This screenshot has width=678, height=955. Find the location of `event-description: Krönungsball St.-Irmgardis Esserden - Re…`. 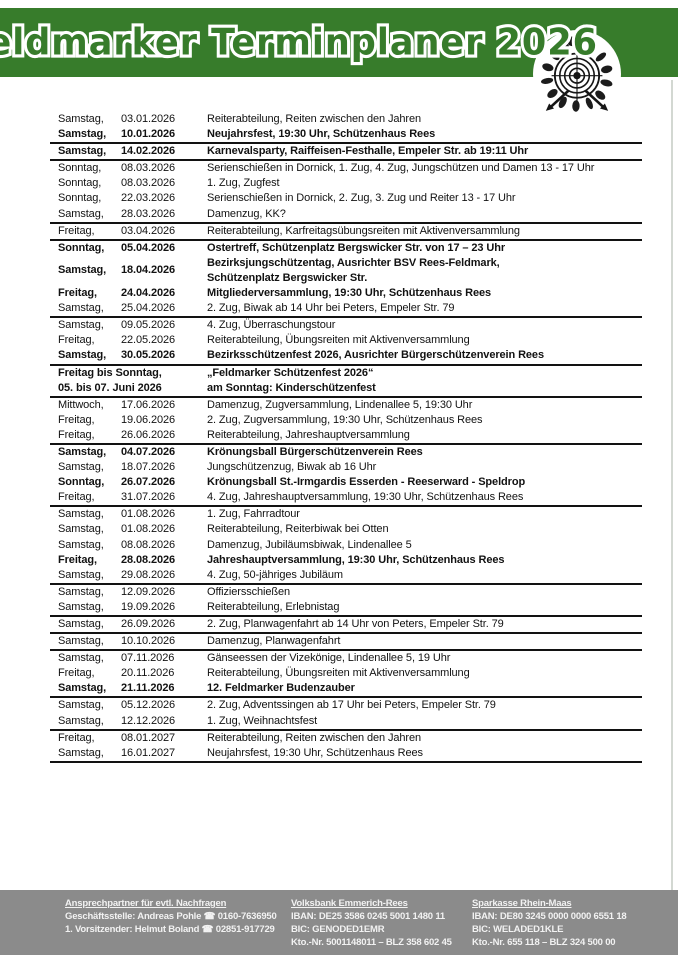

event-description: Krönungsball St.-Irmgardis Esserden - Re… is located at coordinates (366, 482).